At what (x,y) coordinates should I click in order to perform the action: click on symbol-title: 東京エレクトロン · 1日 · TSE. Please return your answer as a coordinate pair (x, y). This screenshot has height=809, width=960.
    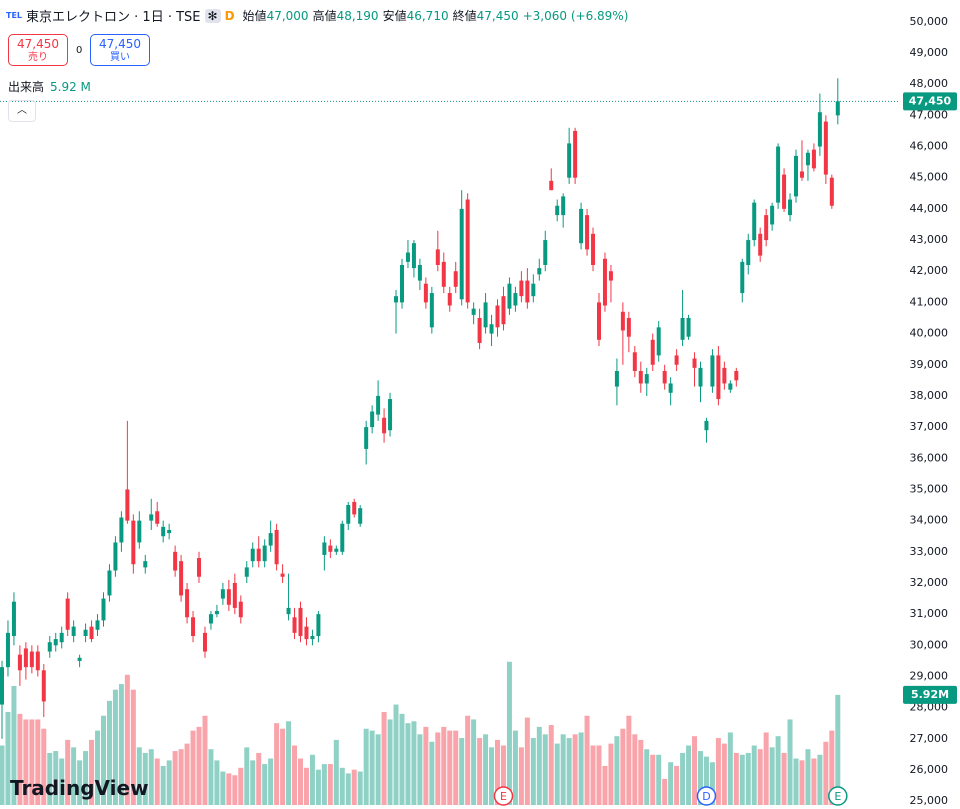
    Looking at the image, I should click on (113, 17).